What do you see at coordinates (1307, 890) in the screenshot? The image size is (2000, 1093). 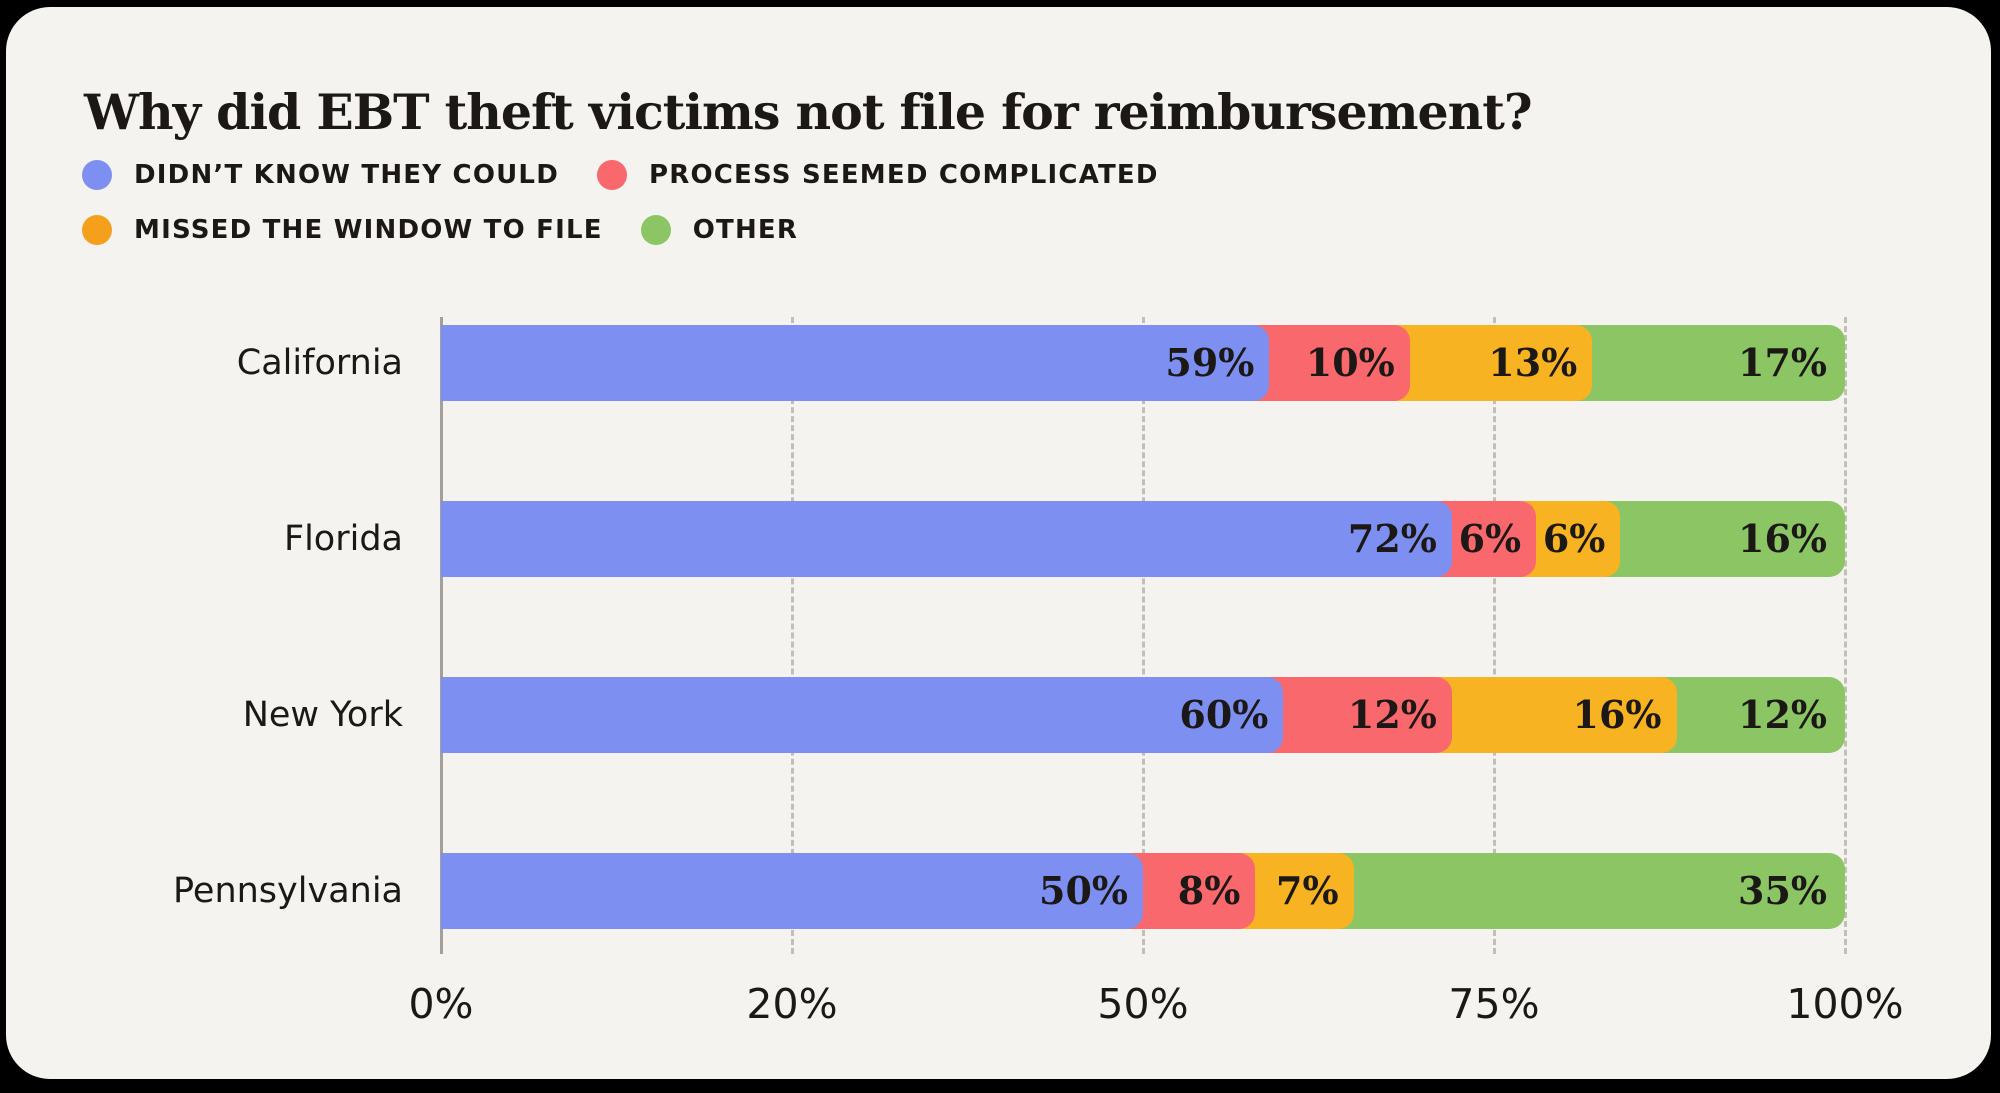 I see `bar-value-label: 7%` at bounding box center [1307, 890].